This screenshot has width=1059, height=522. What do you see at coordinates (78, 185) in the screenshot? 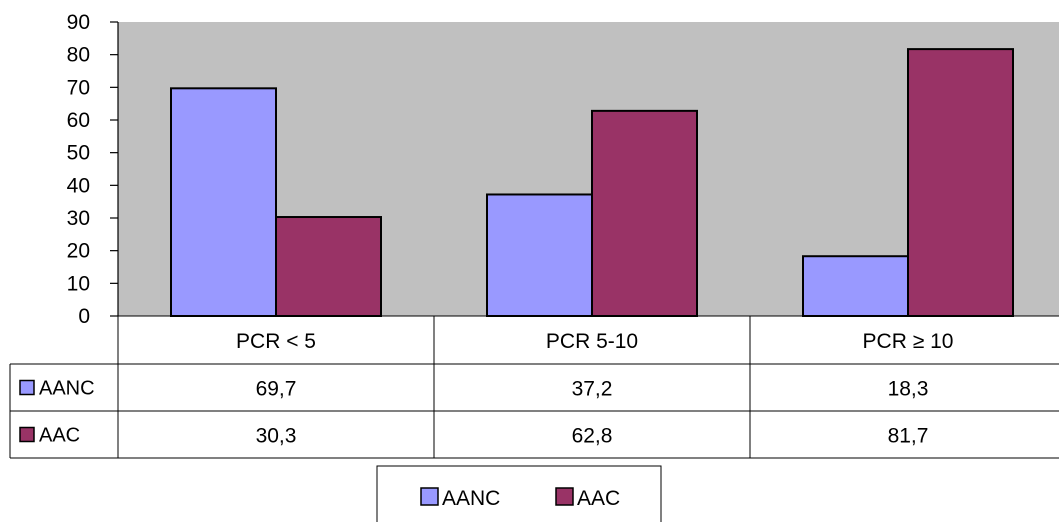
I see `y-tick-label: 40` at bounding box center [78, 185].